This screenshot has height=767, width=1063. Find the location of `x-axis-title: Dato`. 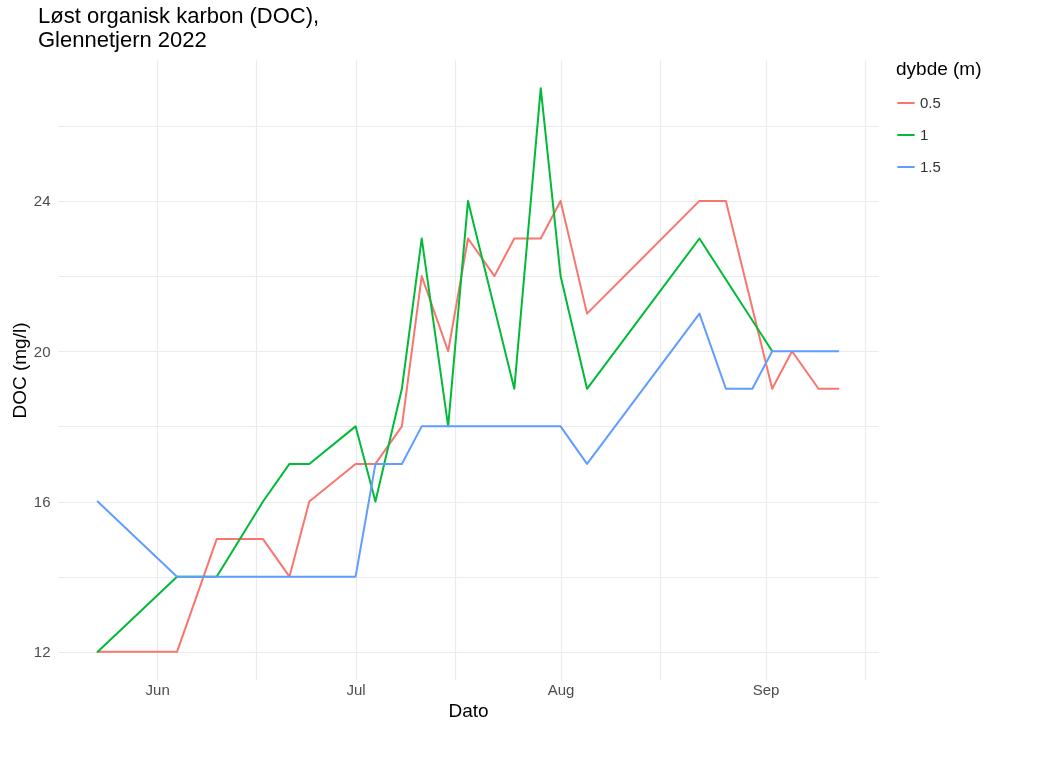

x-axis-title: Dato is located at coordinates (468, 710).